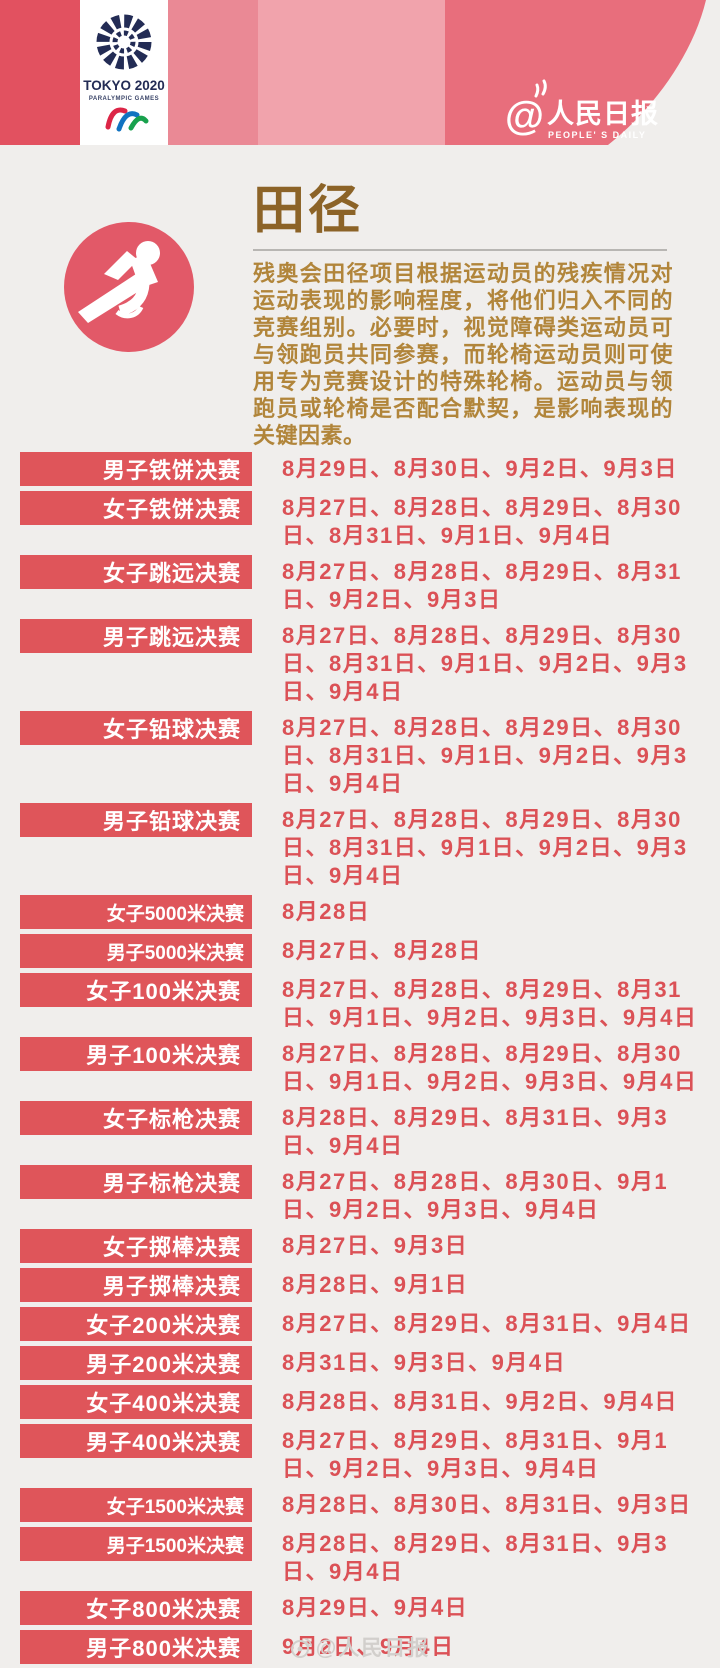  I want to click on athletics-runner-icon, so click(129, 287).